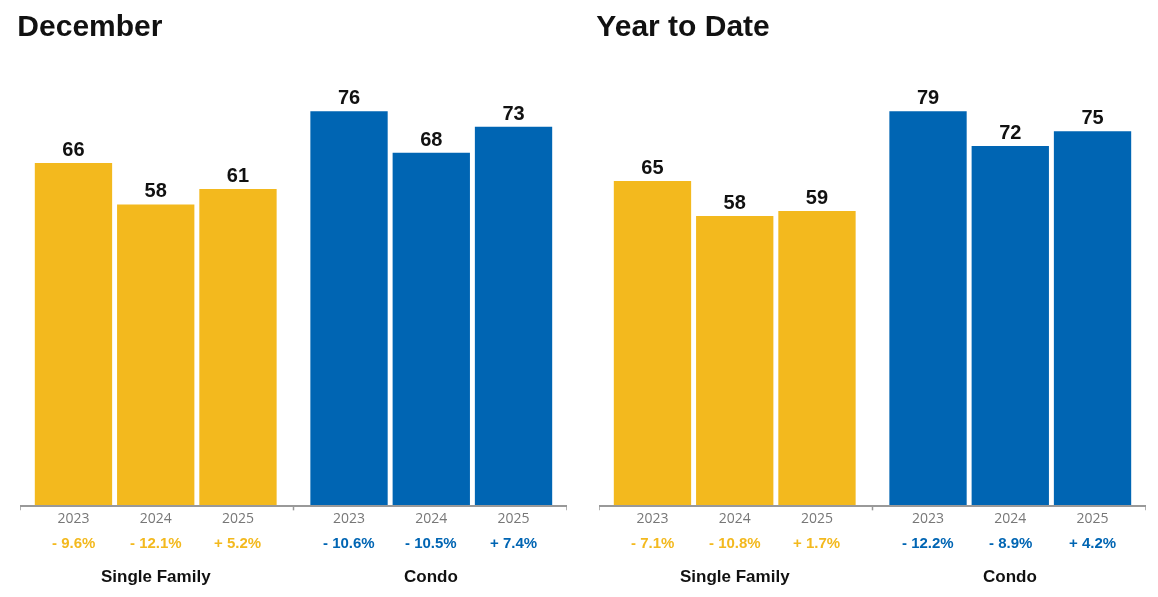  What do you see at coordinates (817, 542) in the screenshot?
I see `text: + 1.7%` at bounding box center [817, 542].